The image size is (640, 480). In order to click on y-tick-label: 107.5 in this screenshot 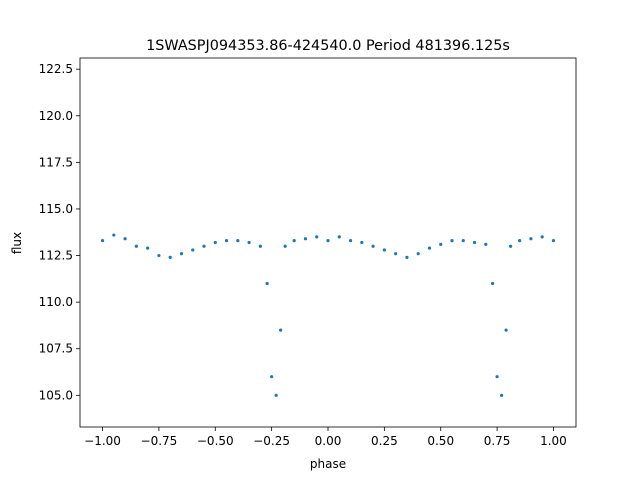, I will do `click(56, 349)`.